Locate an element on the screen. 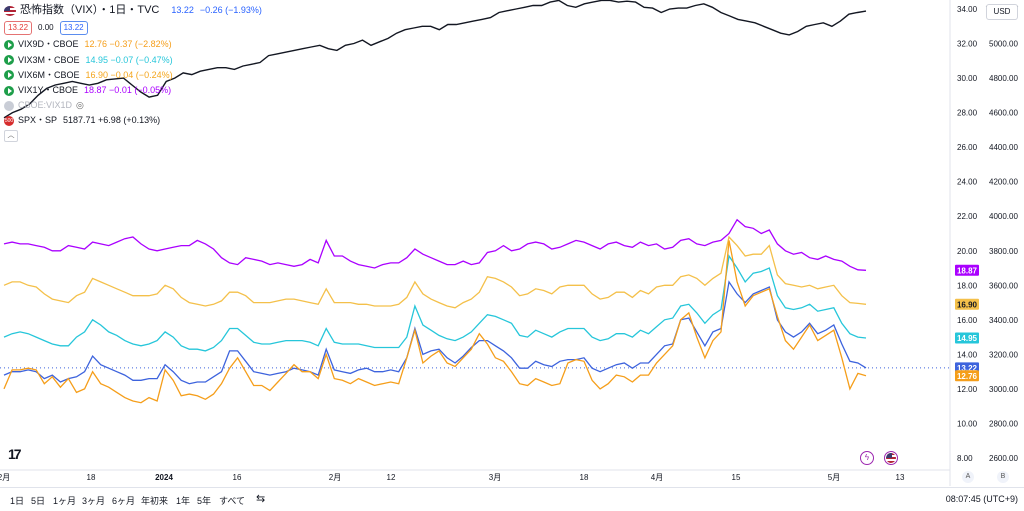  bid-box: 13.22 is located at coordinates (18, 27).